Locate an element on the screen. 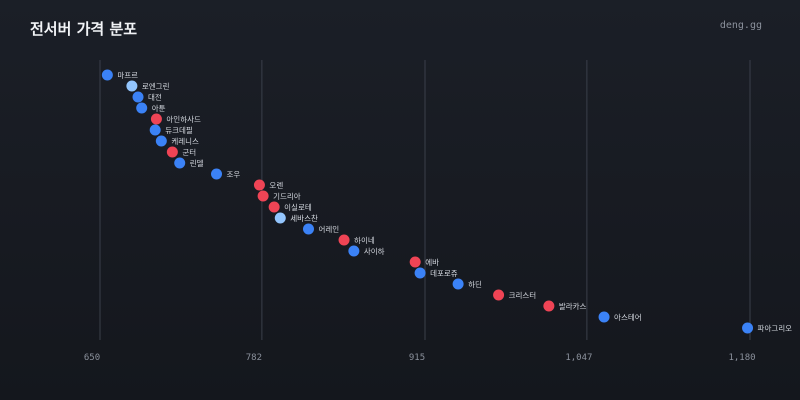  point-label: 크리스터 is located at coordinates (523, 295).